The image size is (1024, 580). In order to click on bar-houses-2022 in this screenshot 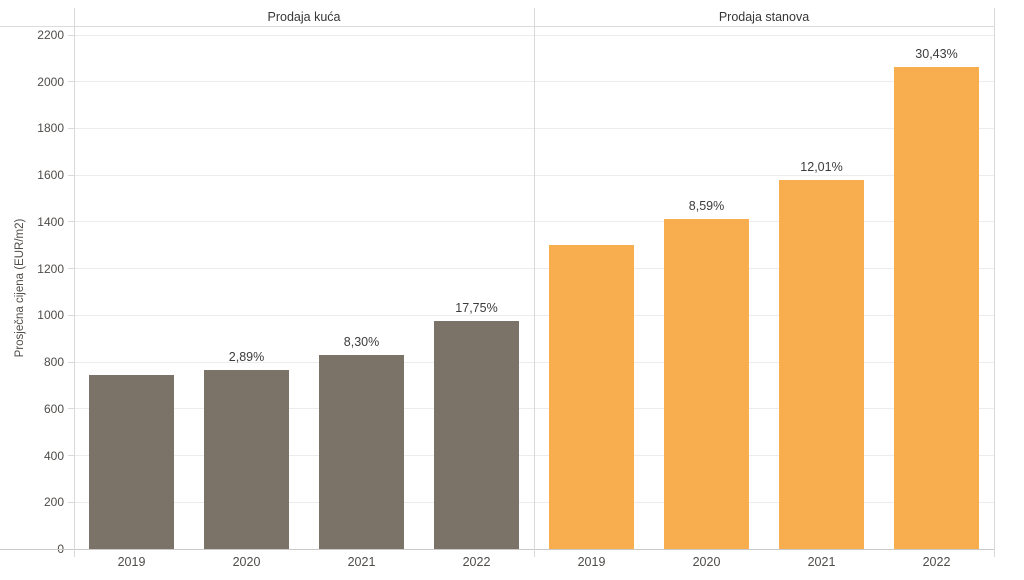, I will do `click(476, 434)`.